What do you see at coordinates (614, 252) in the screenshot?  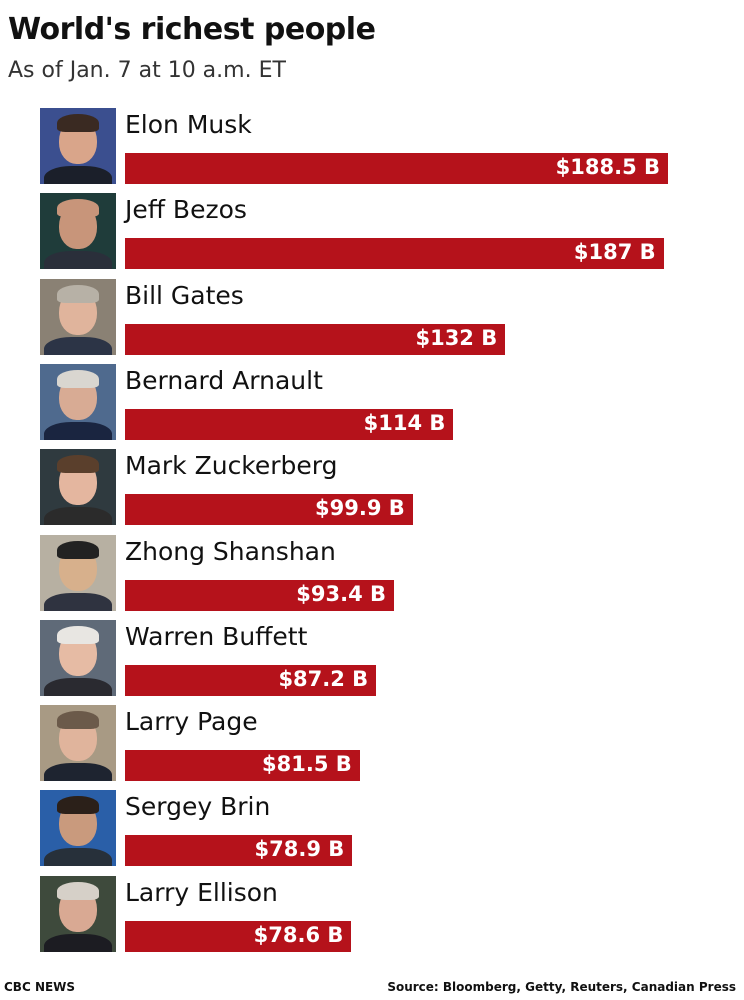 I see `value-label: $187 B` at bounding box center [614, 252].